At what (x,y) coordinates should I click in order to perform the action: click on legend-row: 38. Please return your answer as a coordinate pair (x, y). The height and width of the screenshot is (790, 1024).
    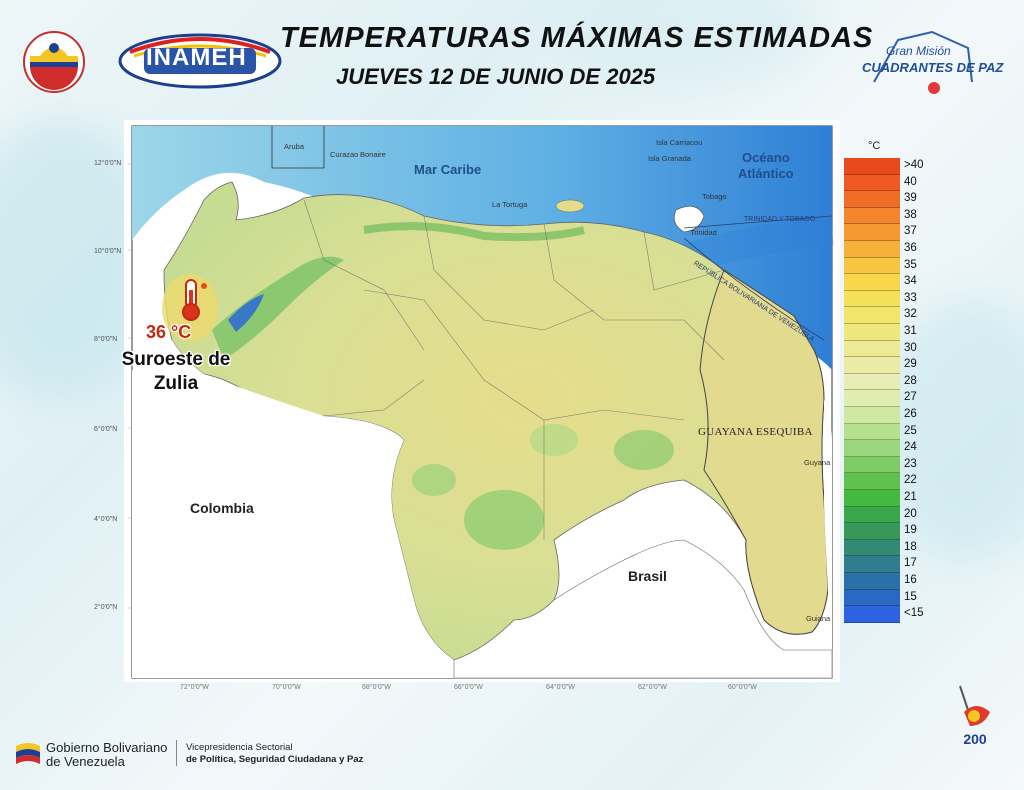
    Looking at the image, I should click on (888, 216).